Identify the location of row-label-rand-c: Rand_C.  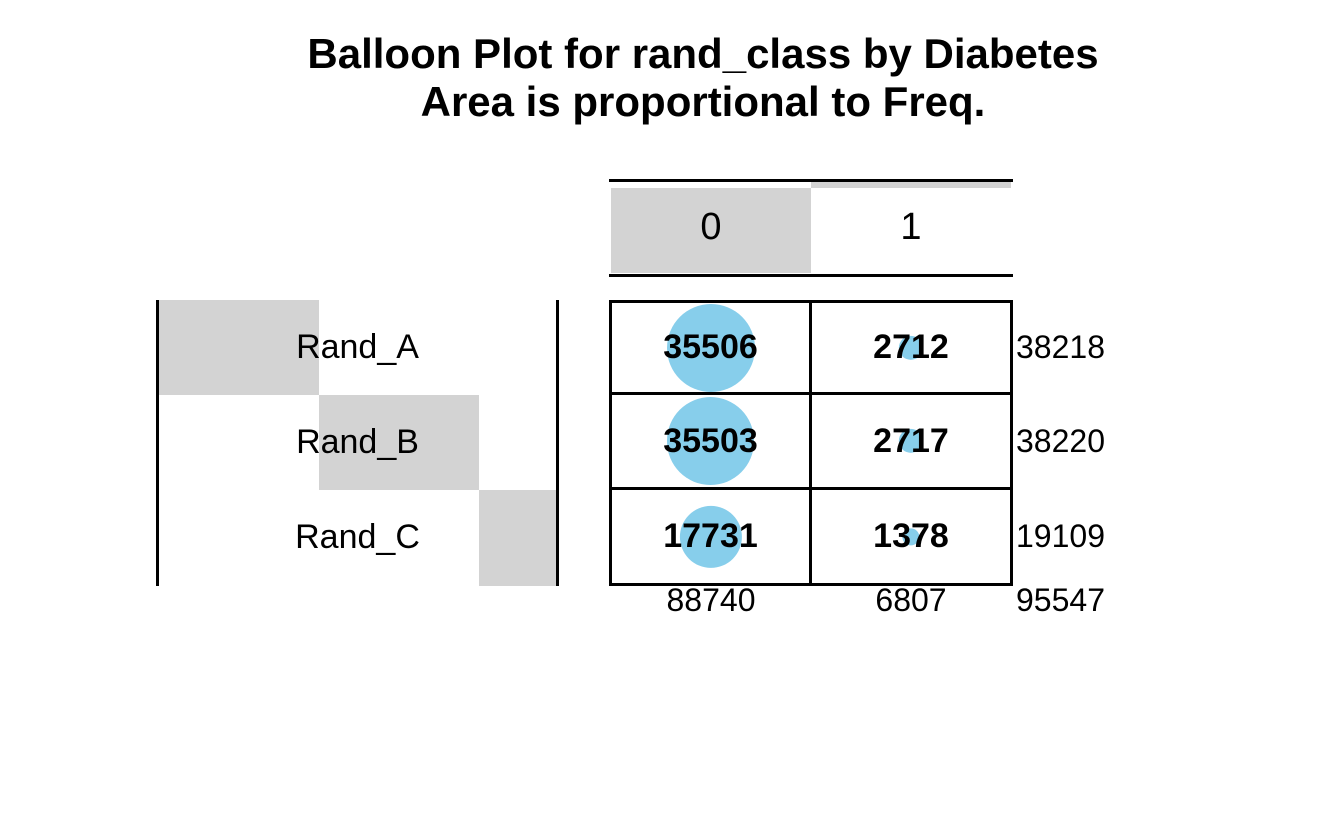
(357, 537).